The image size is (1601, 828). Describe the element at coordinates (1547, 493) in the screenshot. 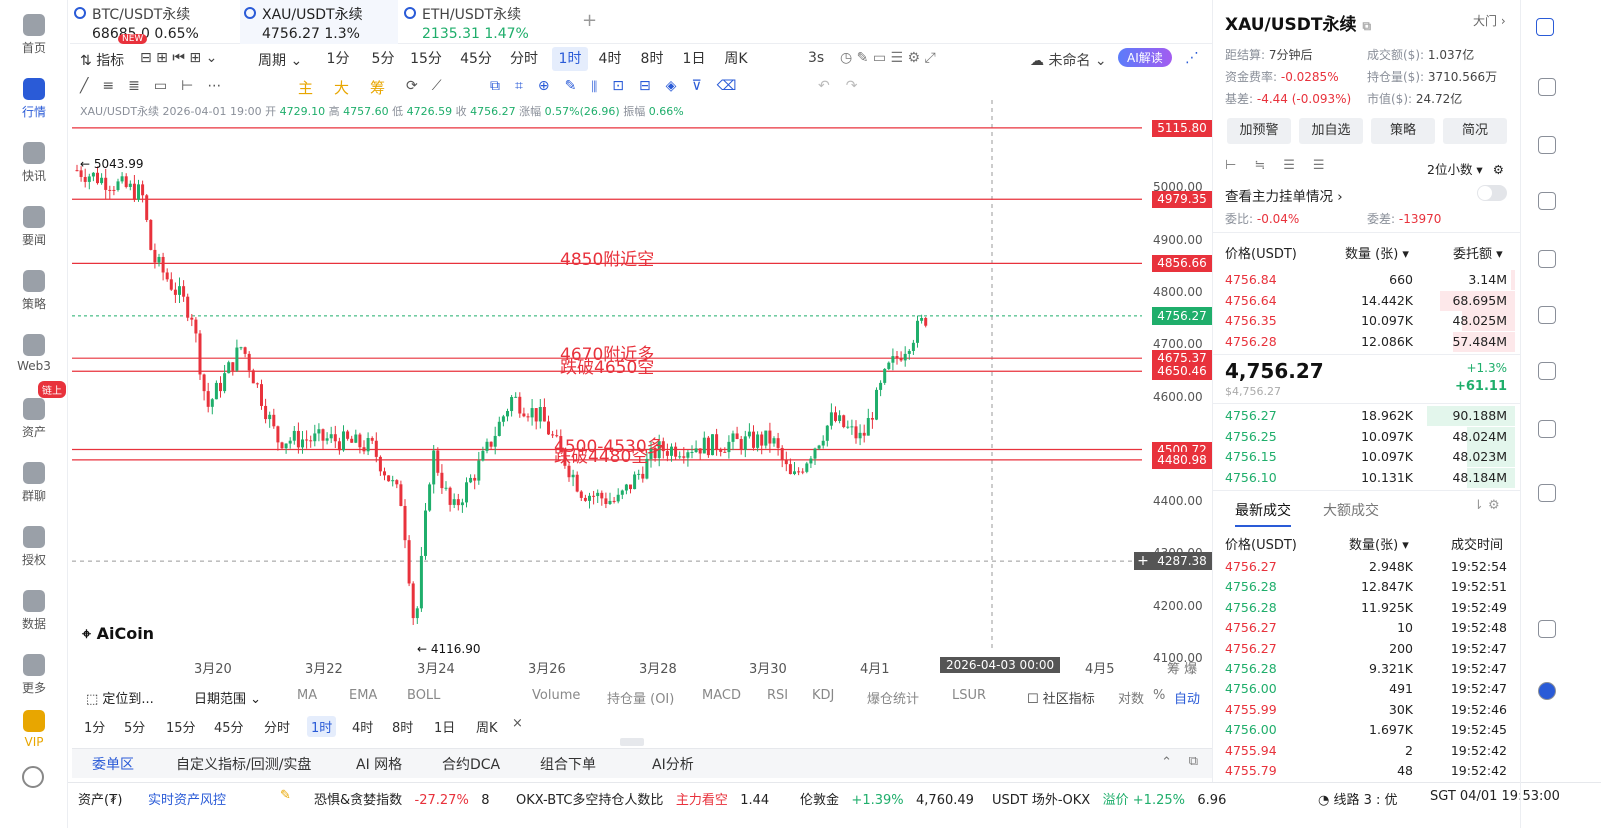

I see `swap-icon` at that location.